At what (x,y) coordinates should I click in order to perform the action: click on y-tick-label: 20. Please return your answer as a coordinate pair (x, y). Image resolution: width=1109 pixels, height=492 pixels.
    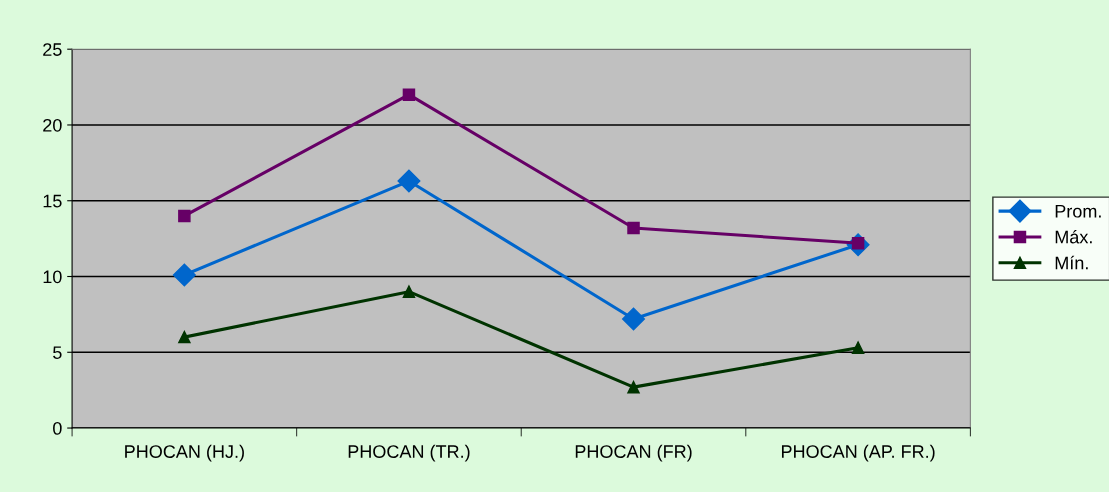
    Looking at the image, I should click on (52, 125).